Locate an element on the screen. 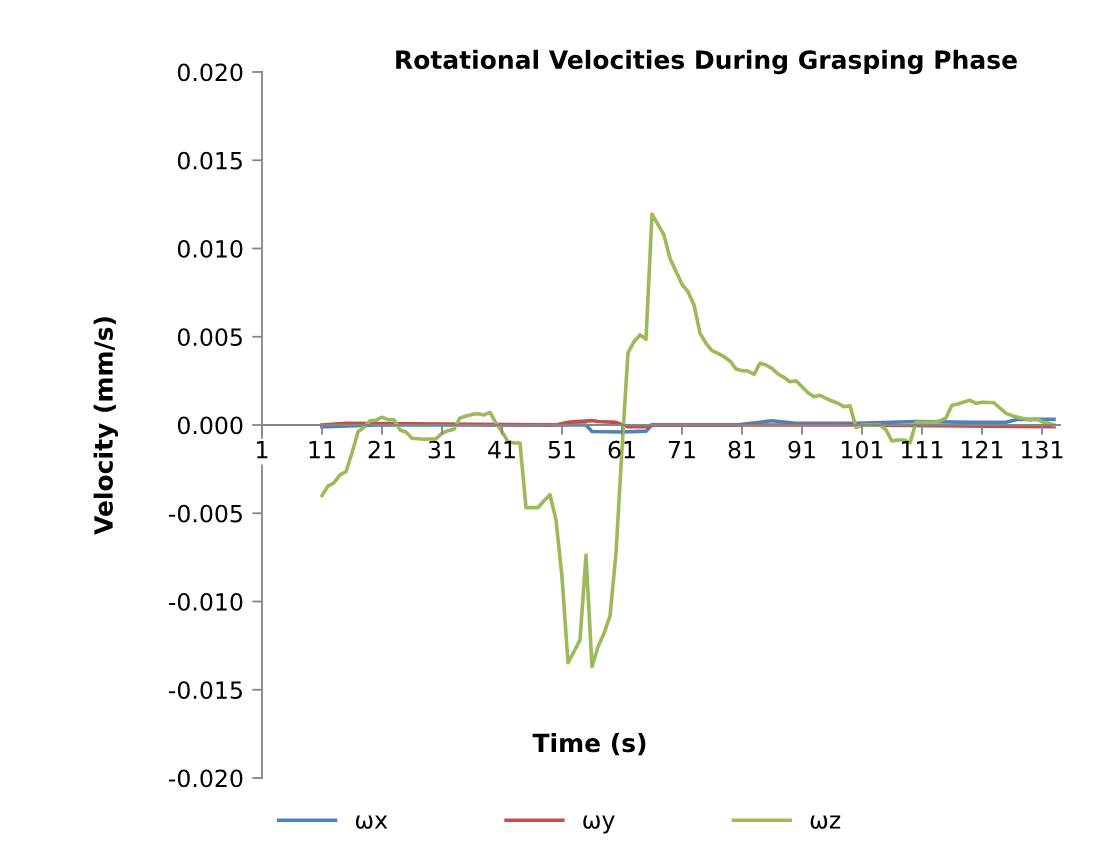 The width and height of the screenshot is (1107, 860). y-tick-label: -0.020 is located at coordinates (205, 778).